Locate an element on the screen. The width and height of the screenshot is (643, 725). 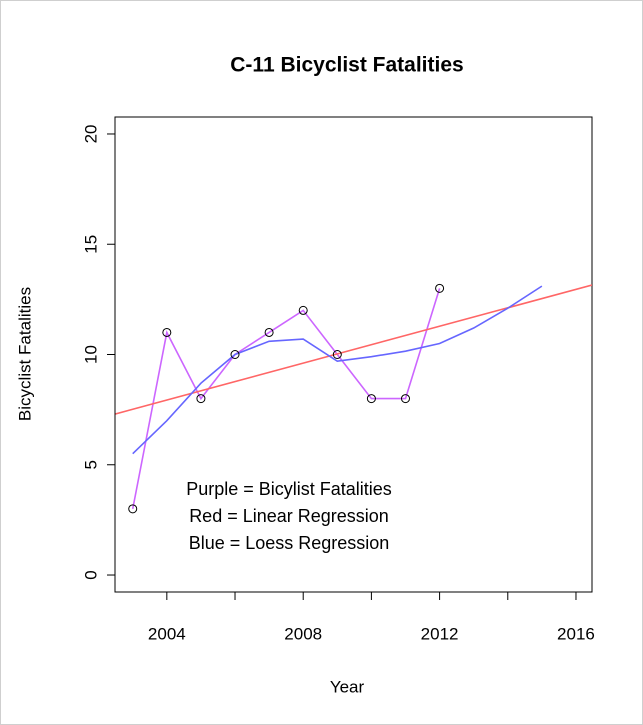
x-tick-label: 2008 is located at coordinates (303, 633).